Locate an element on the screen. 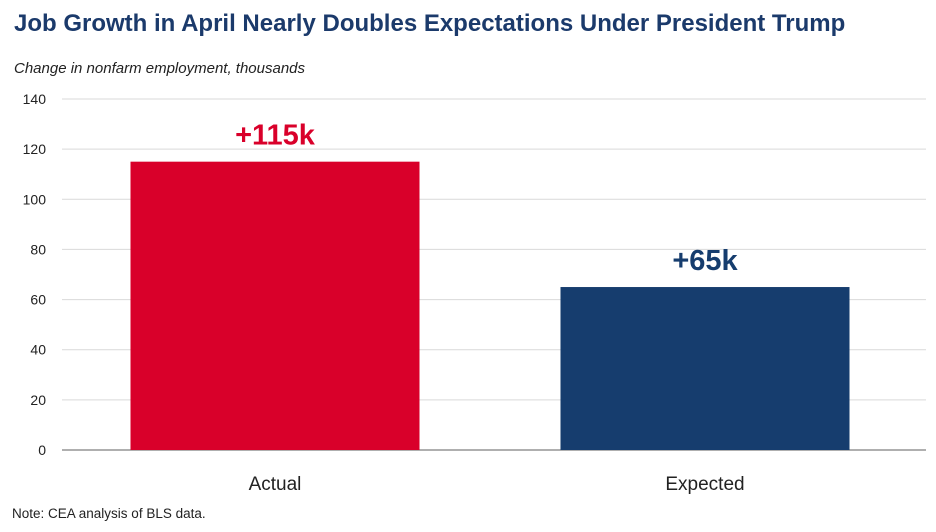 Image resolution: width=936 pixels, height=532 pixels. x-tick-labels: Actual Expected is located at coordinates (497, 484).